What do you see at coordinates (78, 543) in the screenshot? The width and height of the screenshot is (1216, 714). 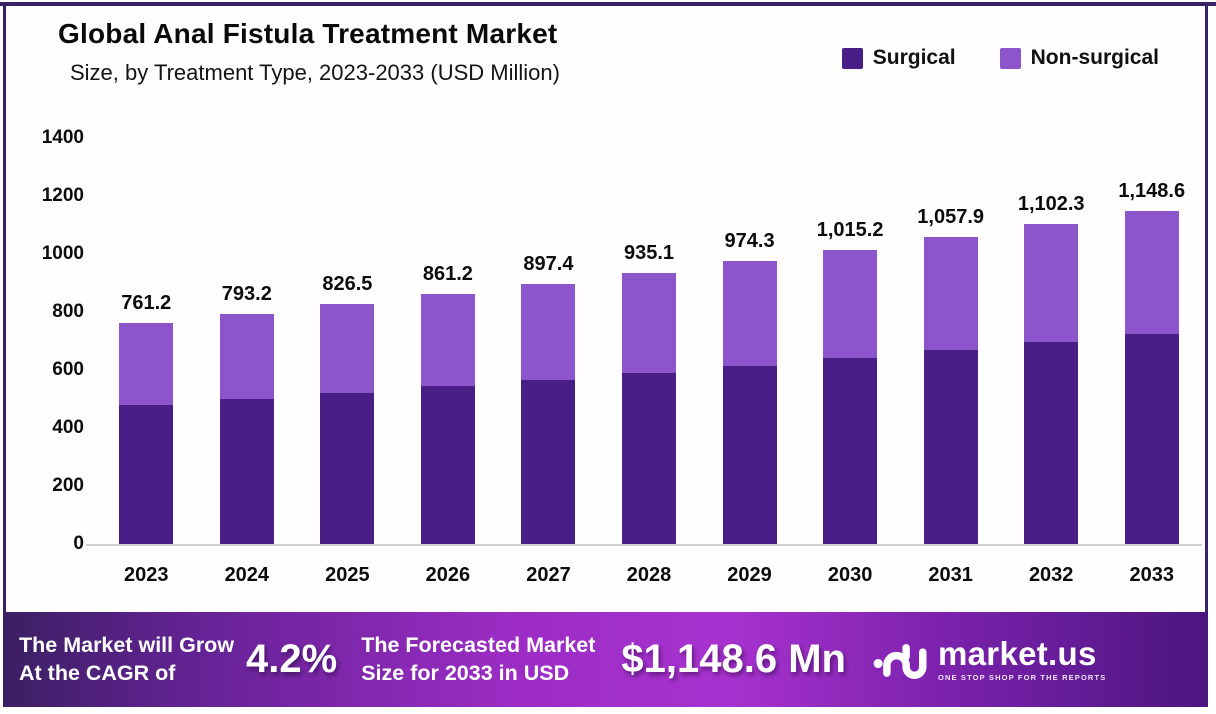 I see `y-tick-label-0: 0` at bounding box center [78, 543].